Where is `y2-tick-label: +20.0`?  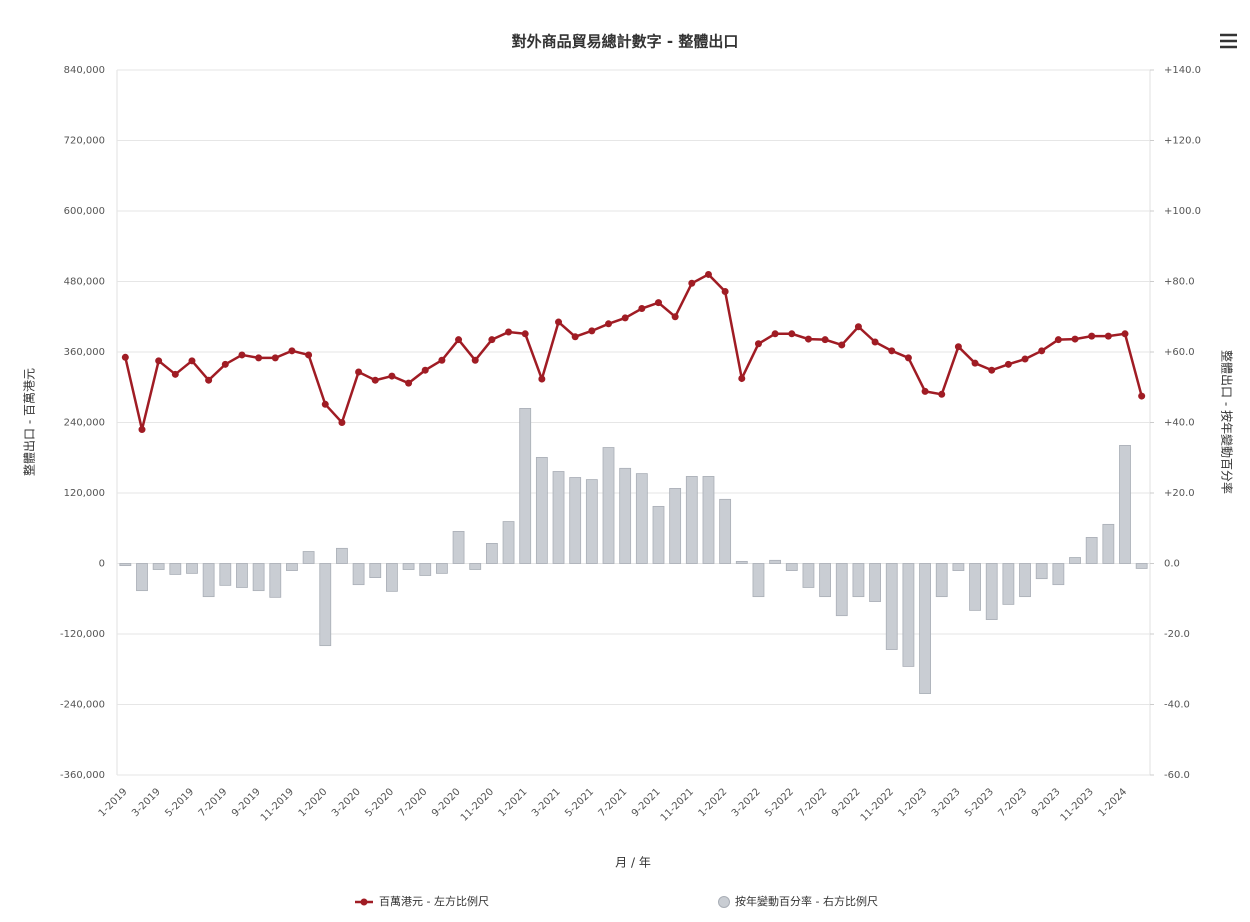 y2-tick-label: +20.0 is located at coordinates (1179, 493).